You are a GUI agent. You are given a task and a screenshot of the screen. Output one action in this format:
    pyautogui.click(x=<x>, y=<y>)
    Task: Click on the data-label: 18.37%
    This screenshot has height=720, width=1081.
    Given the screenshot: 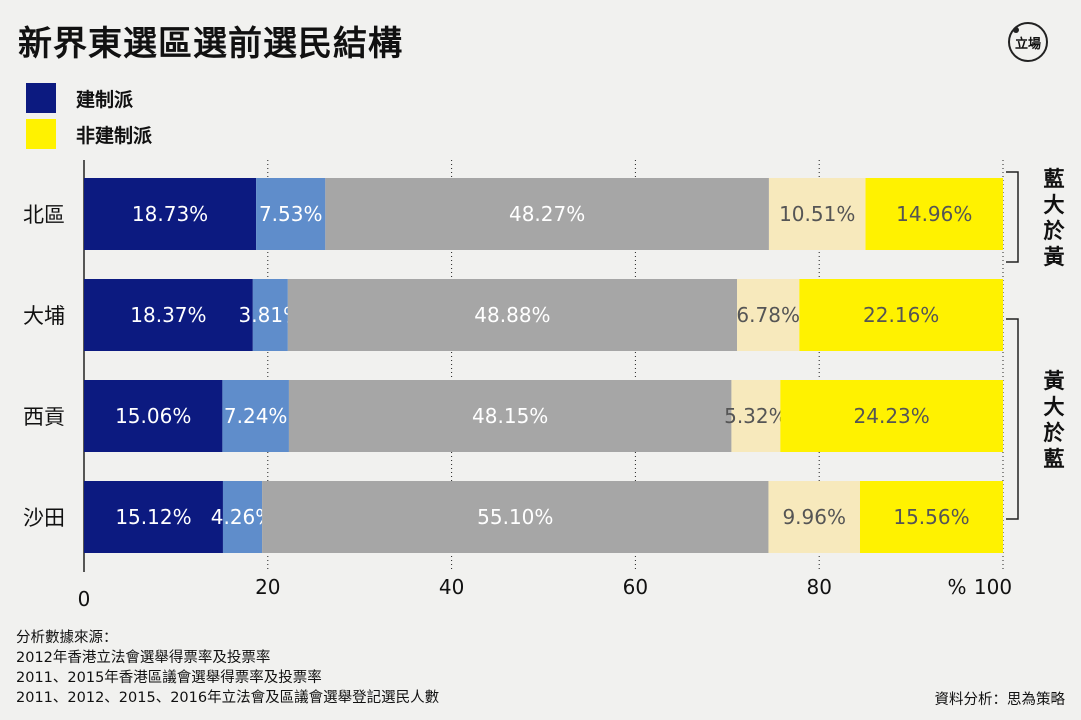 What is the action you would take?
    pyautogui.click(x=168, y=315)
    